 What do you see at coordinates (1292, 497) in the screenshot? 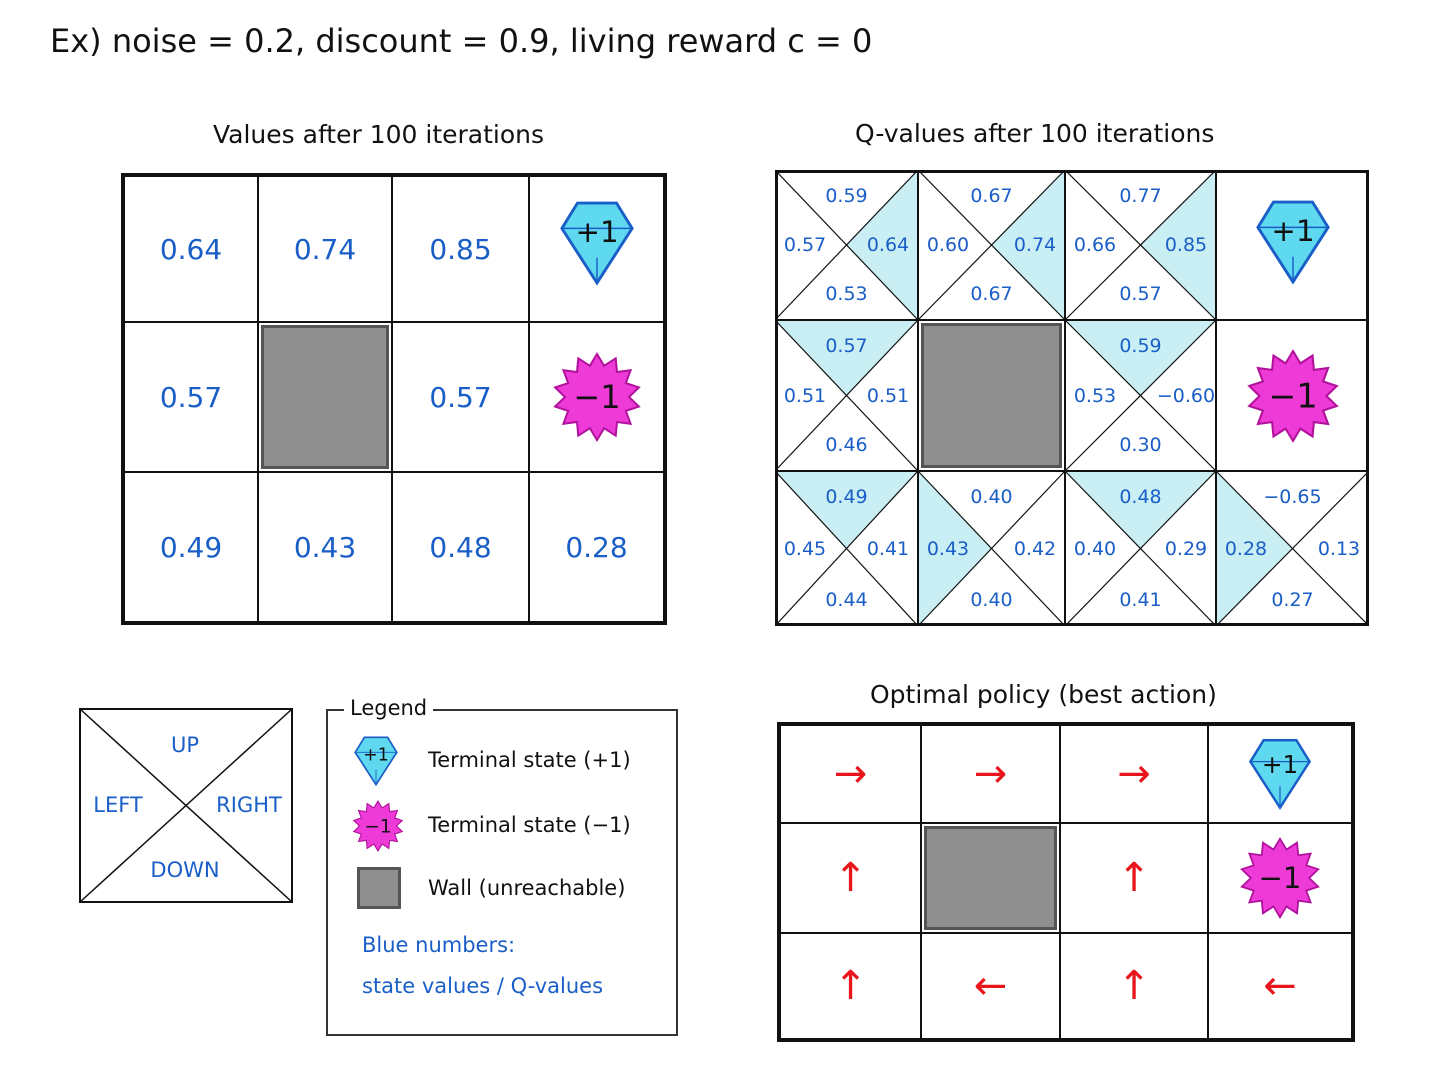
I see `q-value-up: −0.65` at bounding box center [1292, 497].